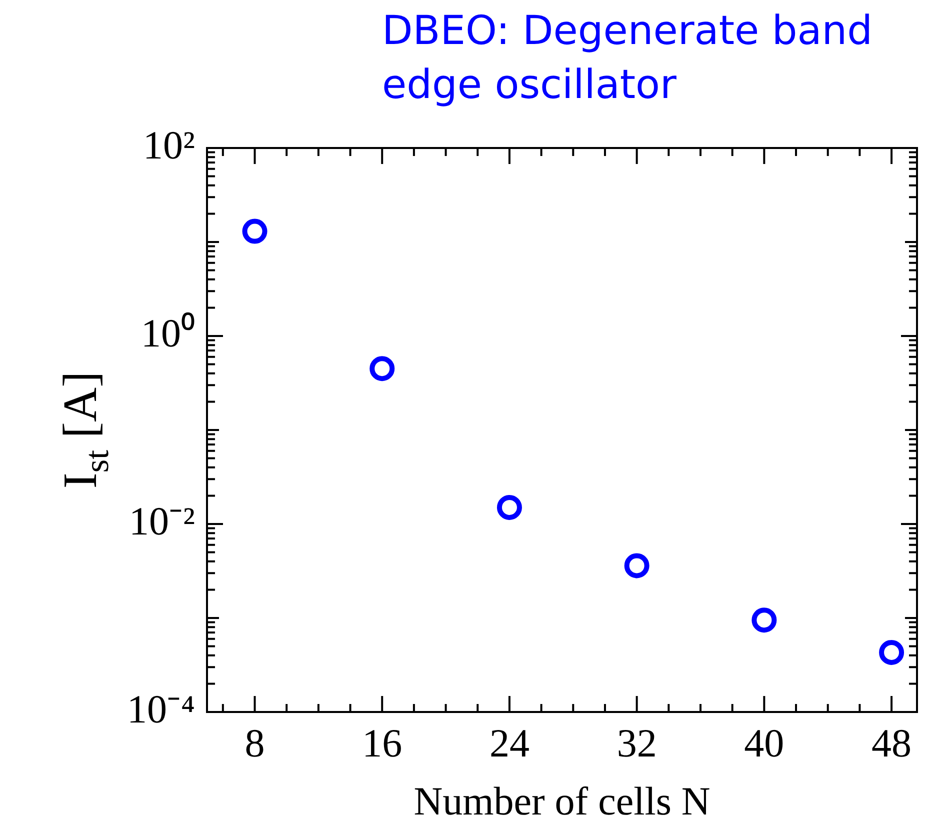 The image size is (932, 826). I want to click on x-tick-label: 16, so click(382, 743).